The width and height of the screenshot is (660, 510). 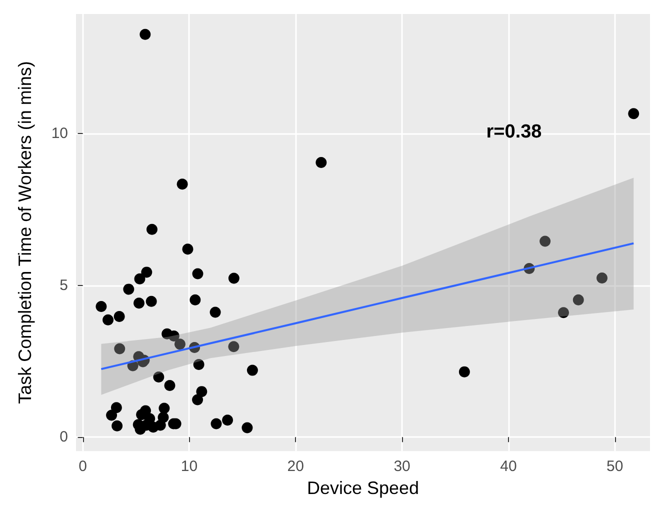 I want to click on x-tick-label: 50, so click(x=615, y=467).